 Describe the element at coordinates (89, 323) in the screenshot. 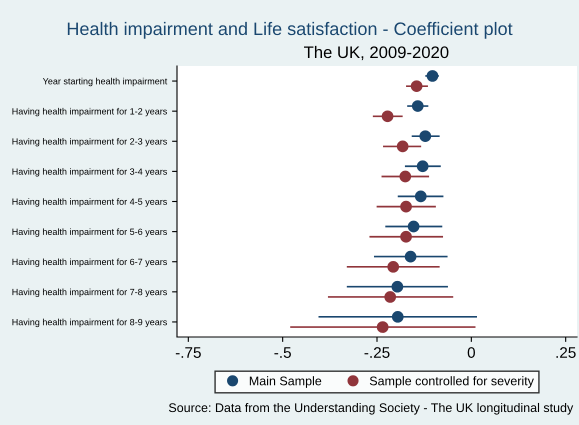

I see `y-tick-label: Having health impairment for 8-9 years` at that location.